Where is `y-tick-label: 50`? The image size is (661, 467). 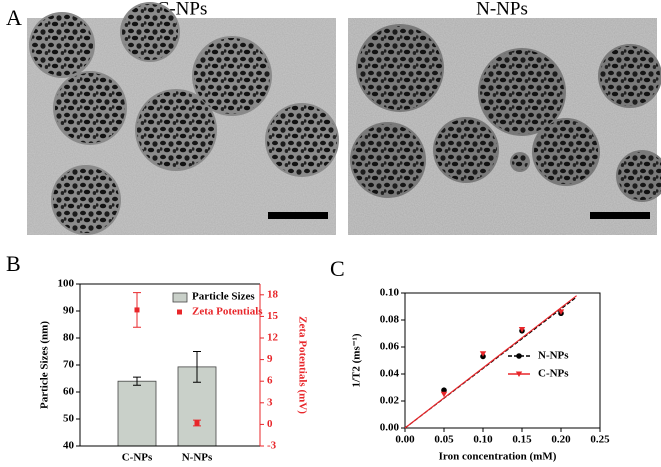
y-tick-label: 50 is located at coordinates (69, 419).